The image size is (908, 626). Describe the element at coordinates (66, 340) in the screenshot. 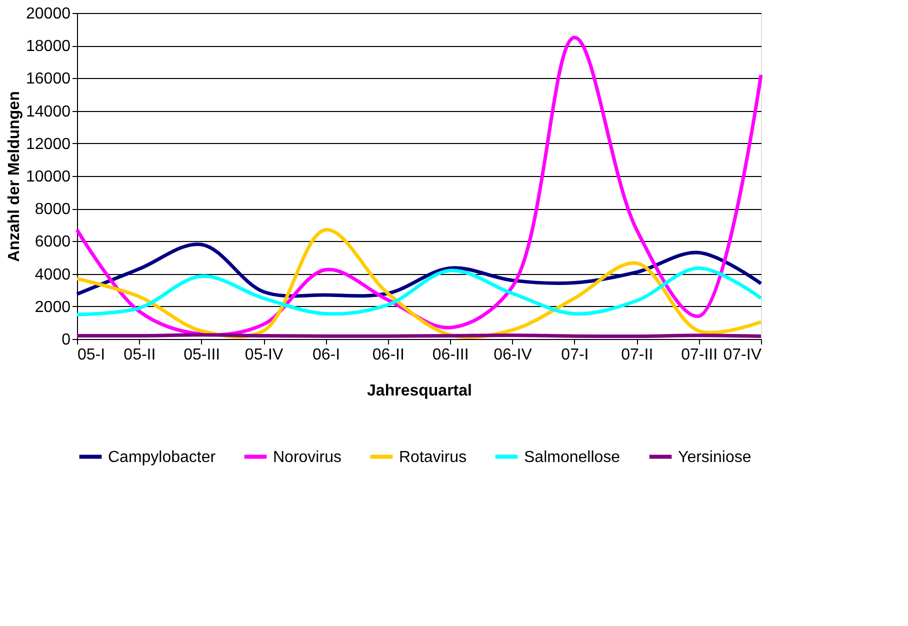

I see `y-tick-label: 0` at that location.